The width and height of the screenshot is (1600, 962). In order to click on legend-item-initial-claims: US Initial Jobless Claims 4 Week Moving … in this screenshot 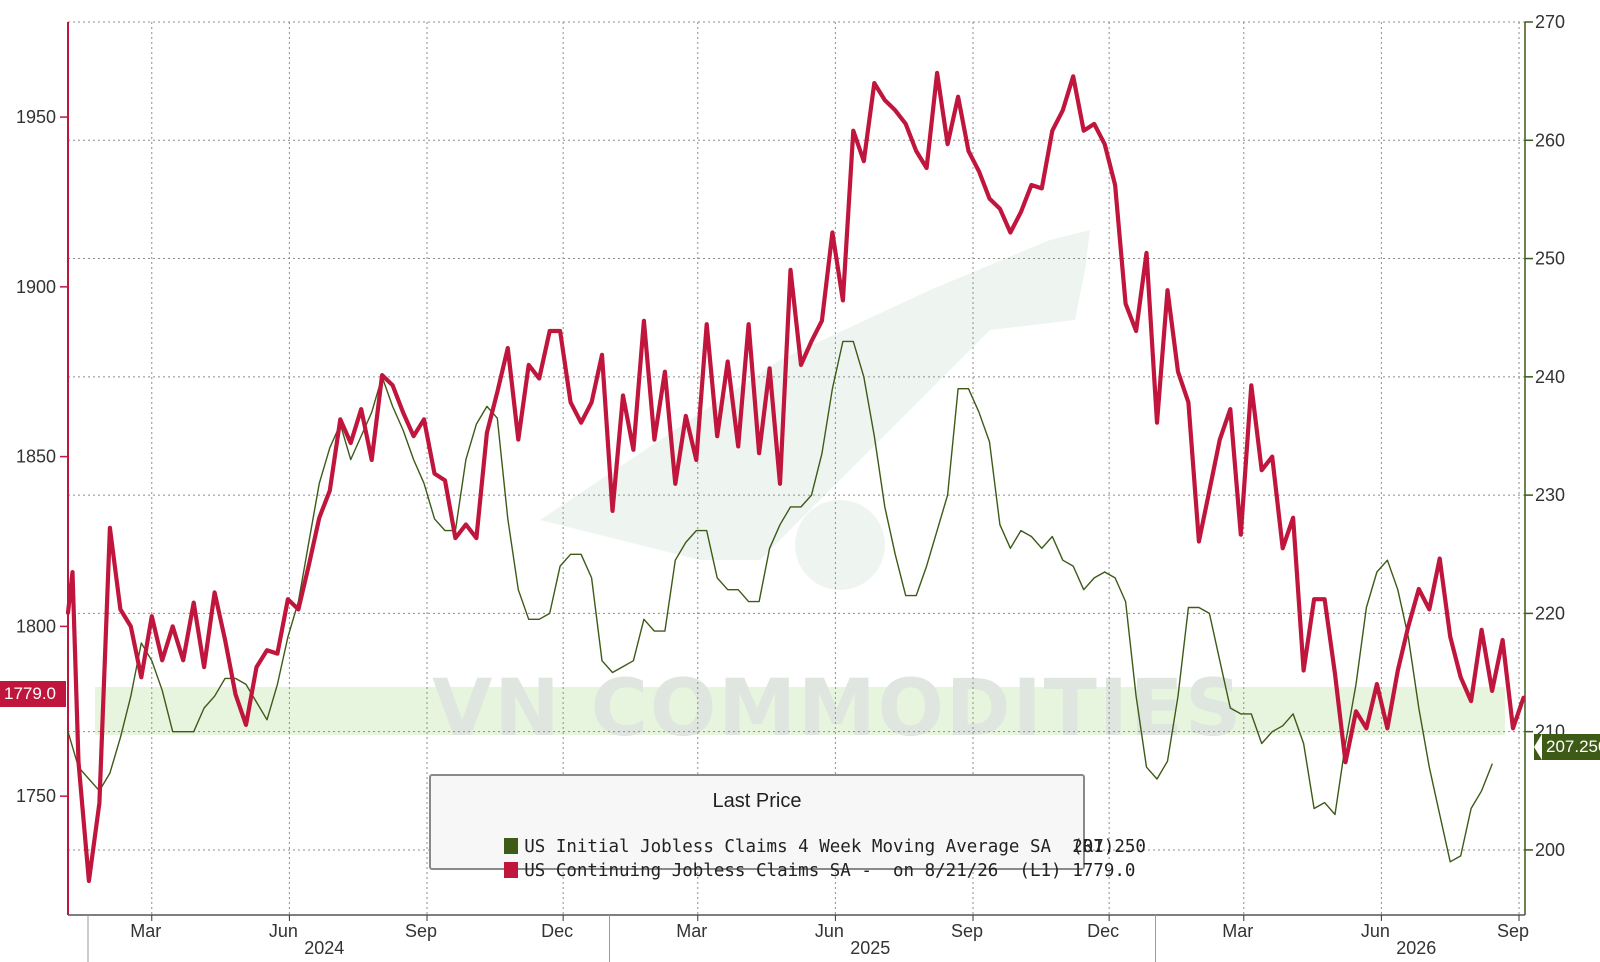, I will do `click(793, 837)`.